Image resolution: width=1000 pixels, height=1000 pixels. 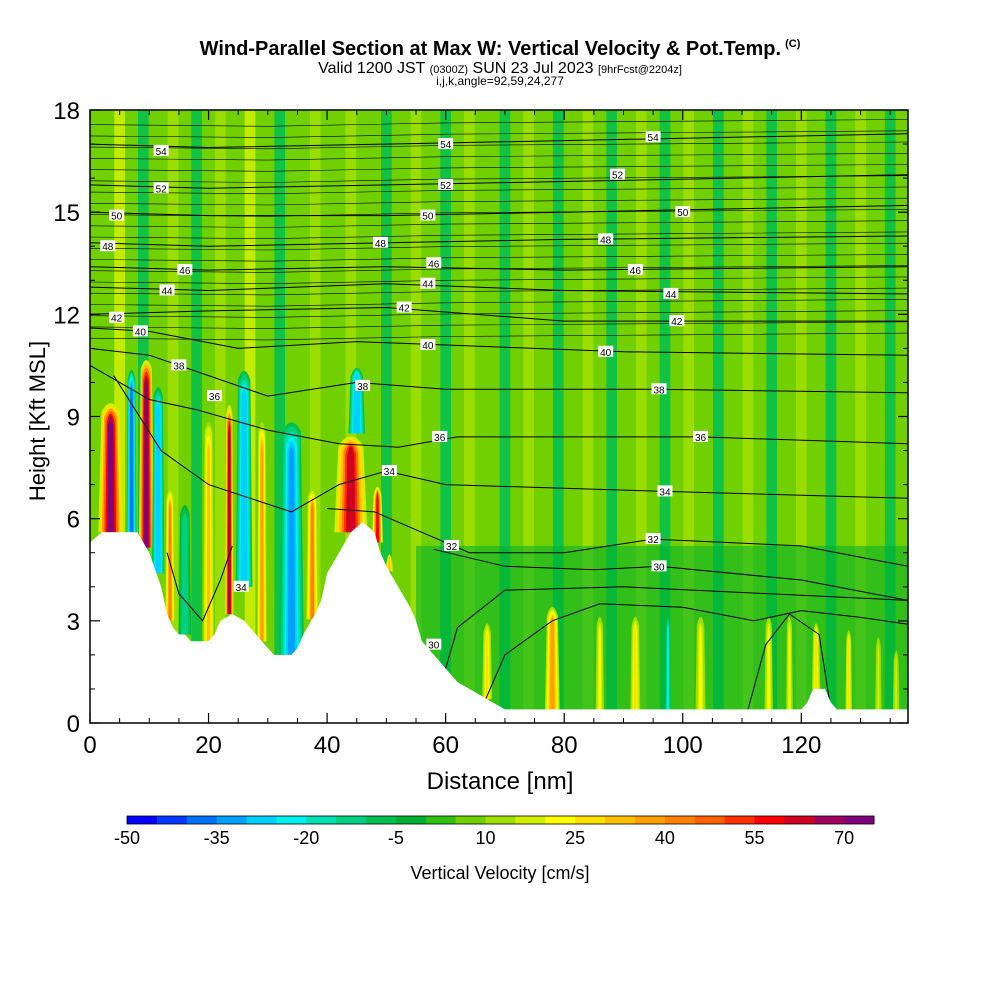 I want to click on chart-subtitle-indices: i,j,k,angle=92,59,24,277, so click(x=500, y=81).